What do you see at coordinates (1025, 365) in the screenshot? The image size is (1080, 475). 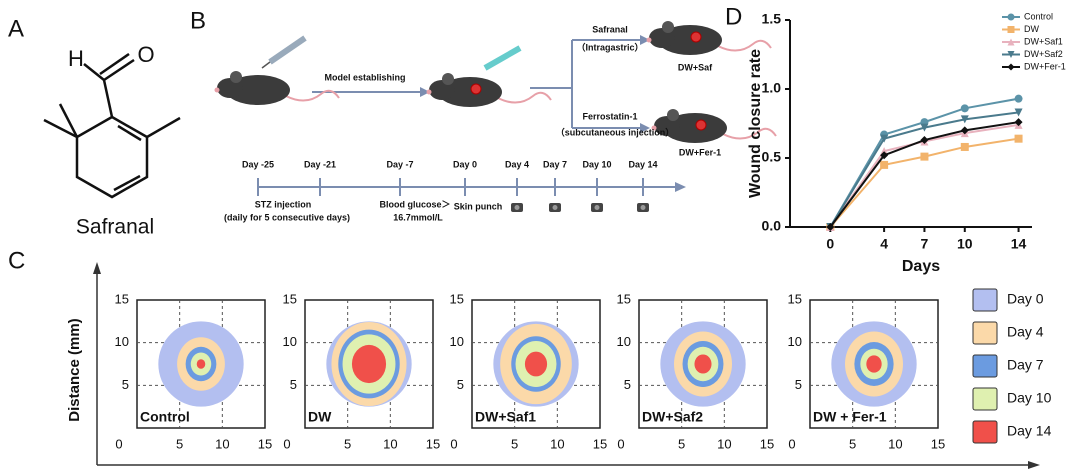 I see `legend-label: Day 7` at bounding box center [1025, 365].